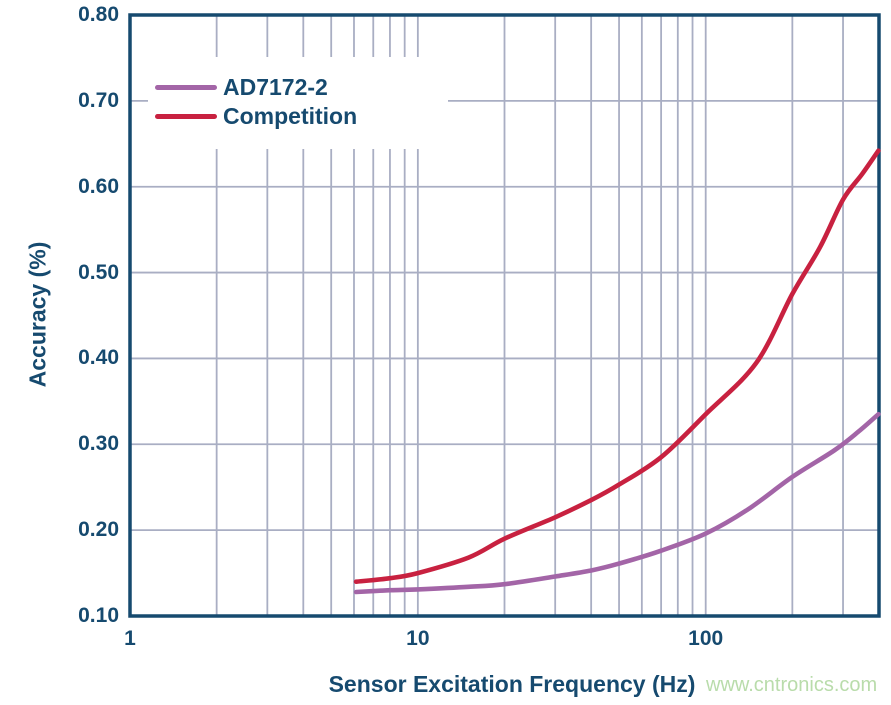  Describe the element at coordinates (98, 358) in the screenshot. I see `y-tick-label: 0.40` at that location.